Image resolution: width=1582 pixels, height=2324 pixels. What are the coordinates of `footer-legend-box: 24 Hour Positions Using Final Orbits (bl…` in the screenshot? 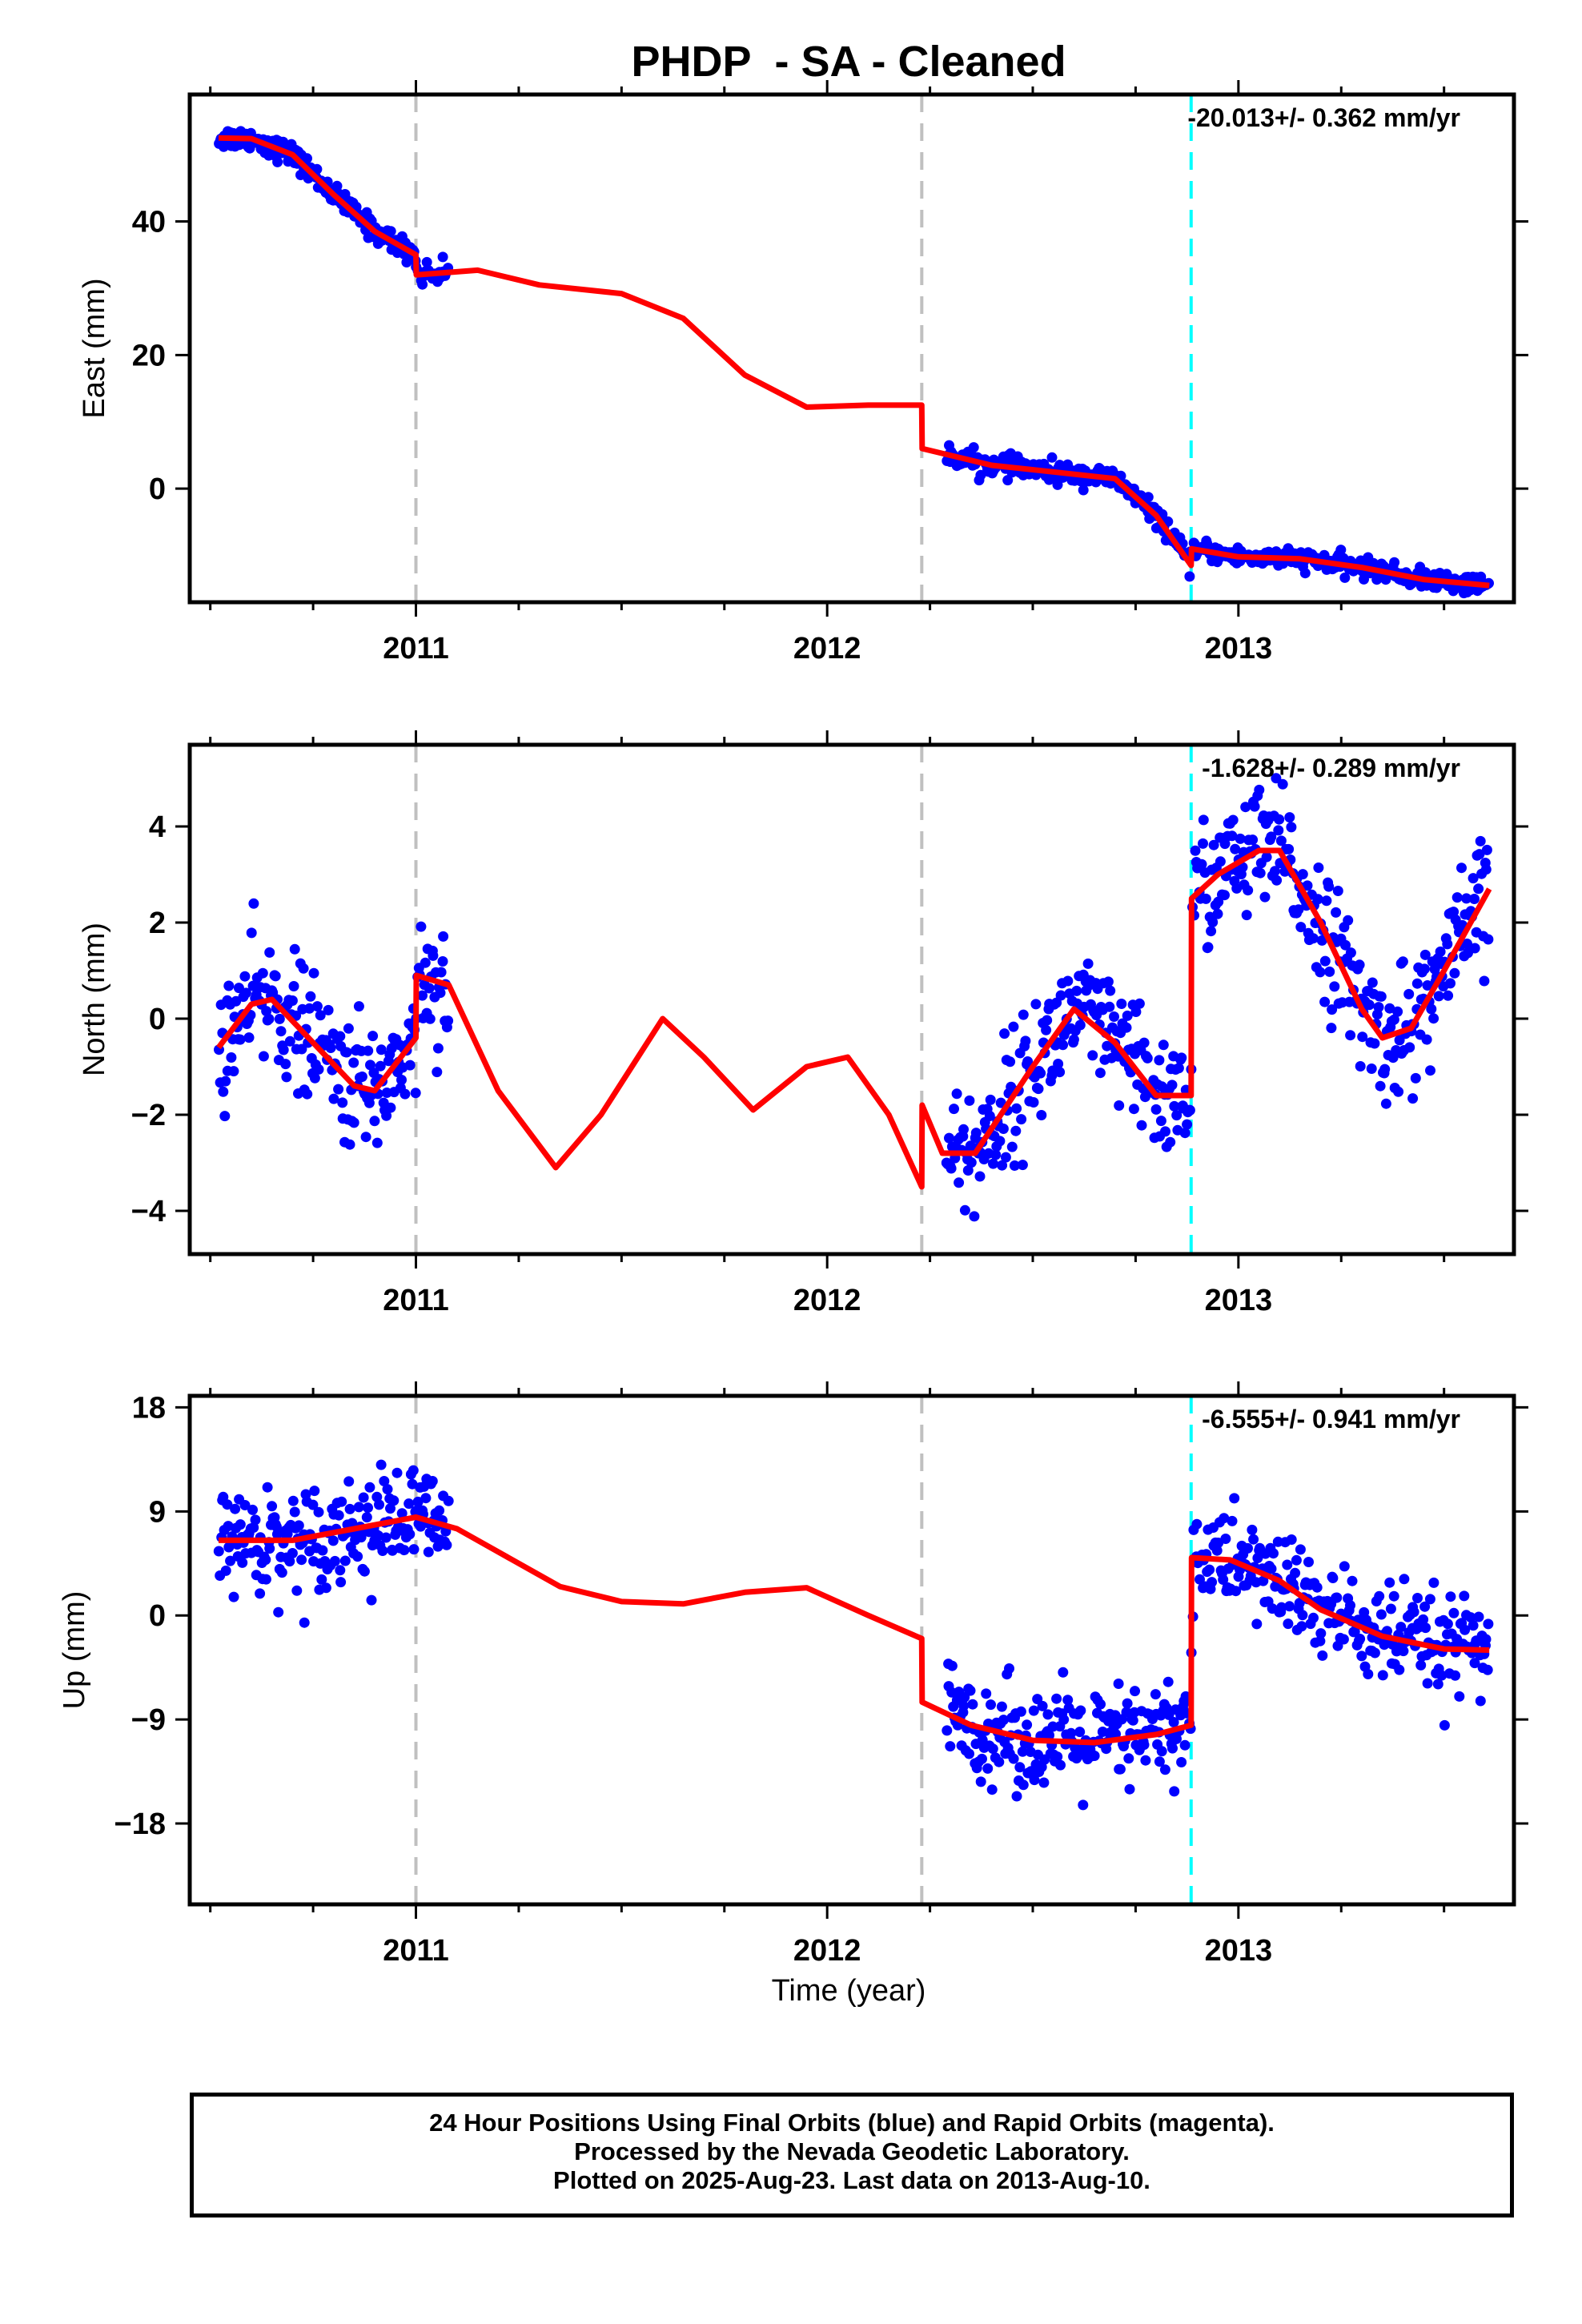 It's located at (852, 2155).